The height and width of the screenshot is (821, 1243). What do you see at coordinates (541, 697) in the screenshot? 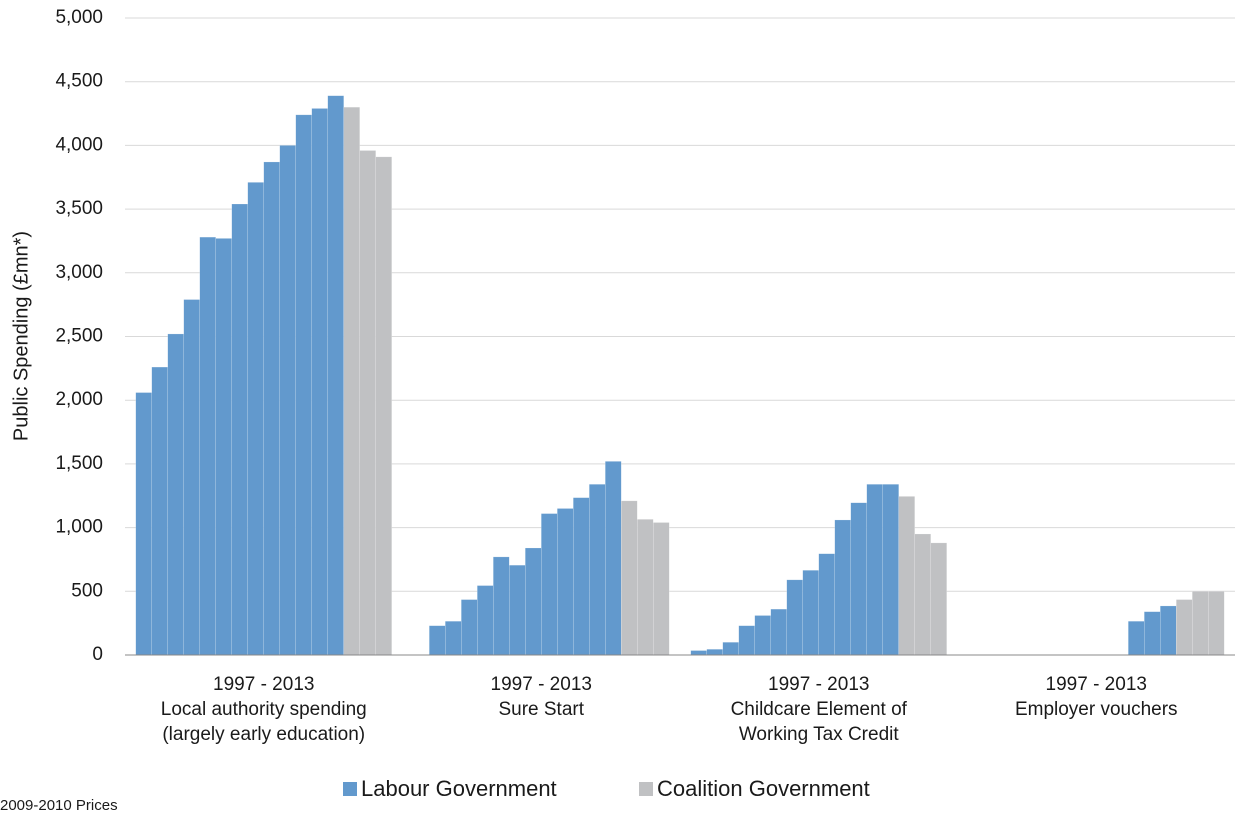
I see `x-tick-label: 1997 - 2013 Sure Start` at bounding box center [541, 697].